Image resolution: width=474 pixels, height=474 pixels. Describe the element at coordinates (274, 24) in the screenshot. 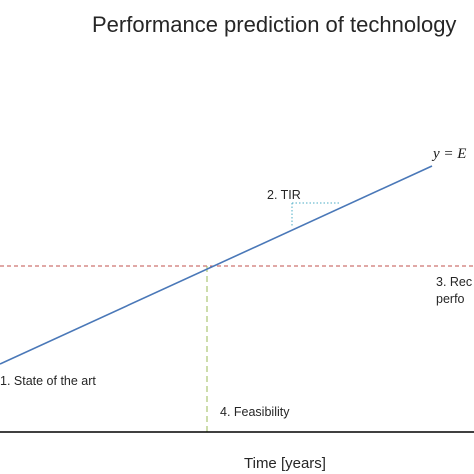

I see `diagram-title: Performance prediction of technology` at that location.